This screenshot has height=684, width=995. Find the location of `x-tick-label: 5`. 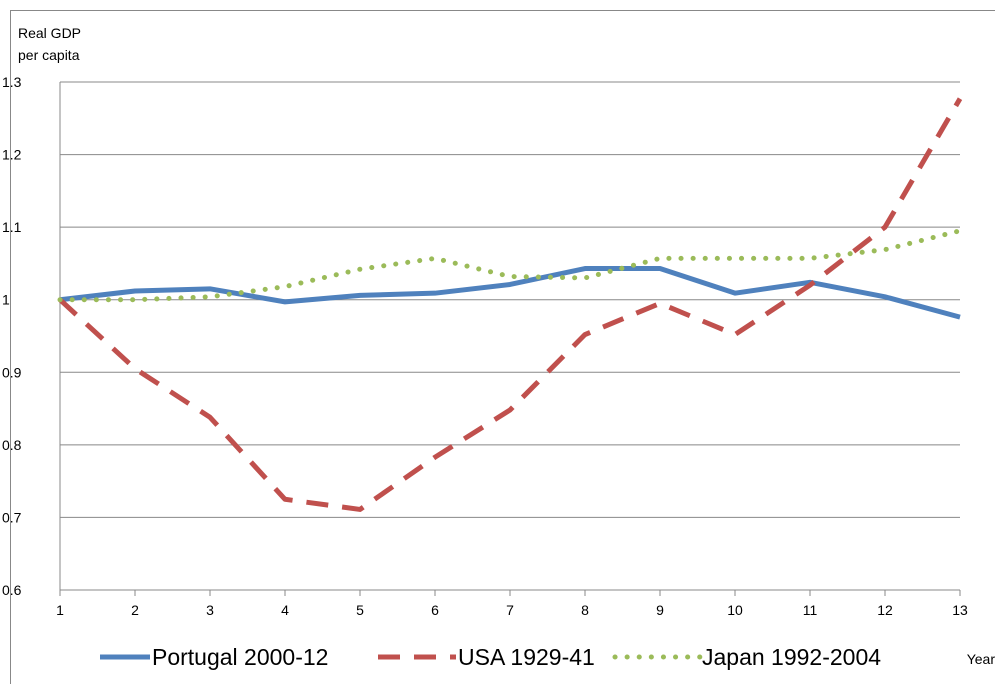

x-tick-label: 5 is located at coordinates (360, 610).